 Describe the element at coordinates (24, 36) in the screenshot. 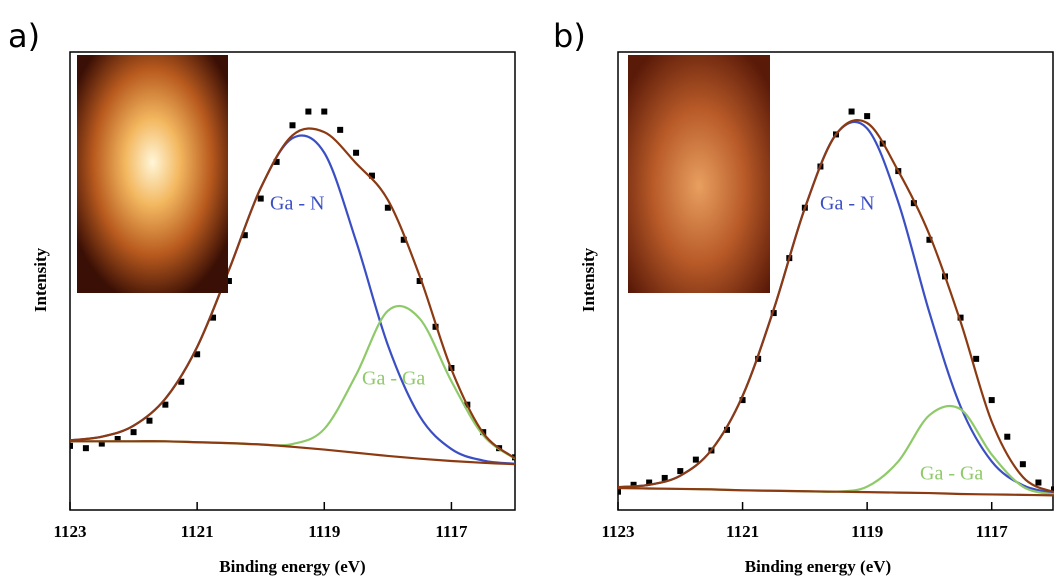

I see `panel-label: a)` at that location.